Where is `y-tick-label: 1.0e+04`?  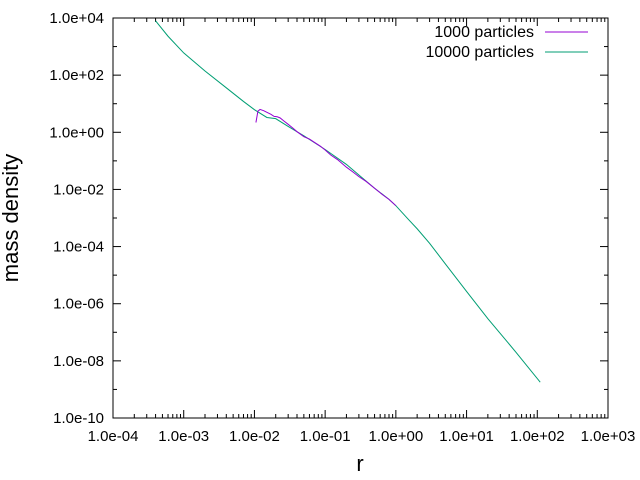 y-tick-label: 1.0e+04 is located at coordinates (76, 18).